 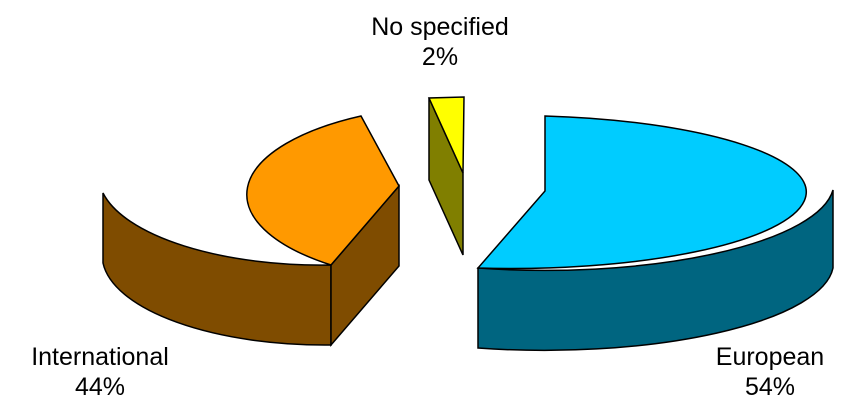 I want to click on slice-label-international-name: International, so click(x=100, y=357).